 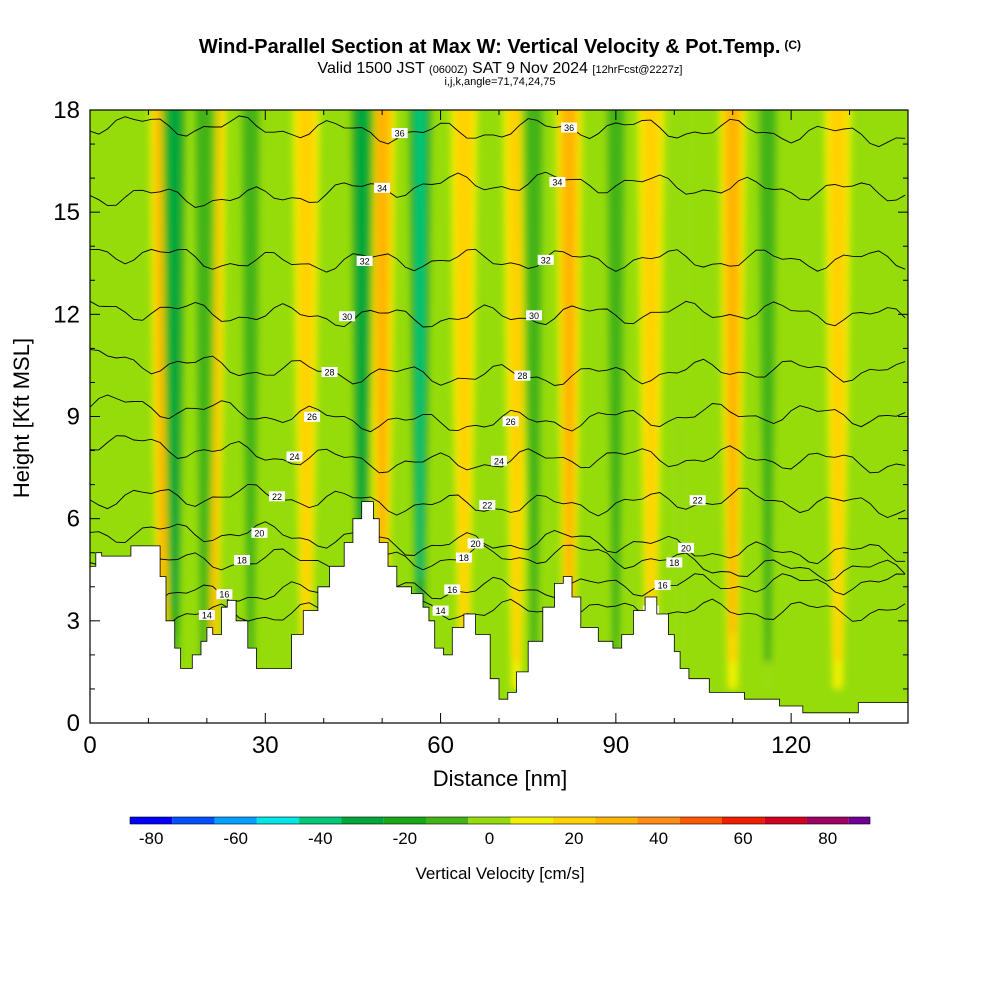 I want to click on colorbar-tick-label: 20, so click(x=574, y=838).